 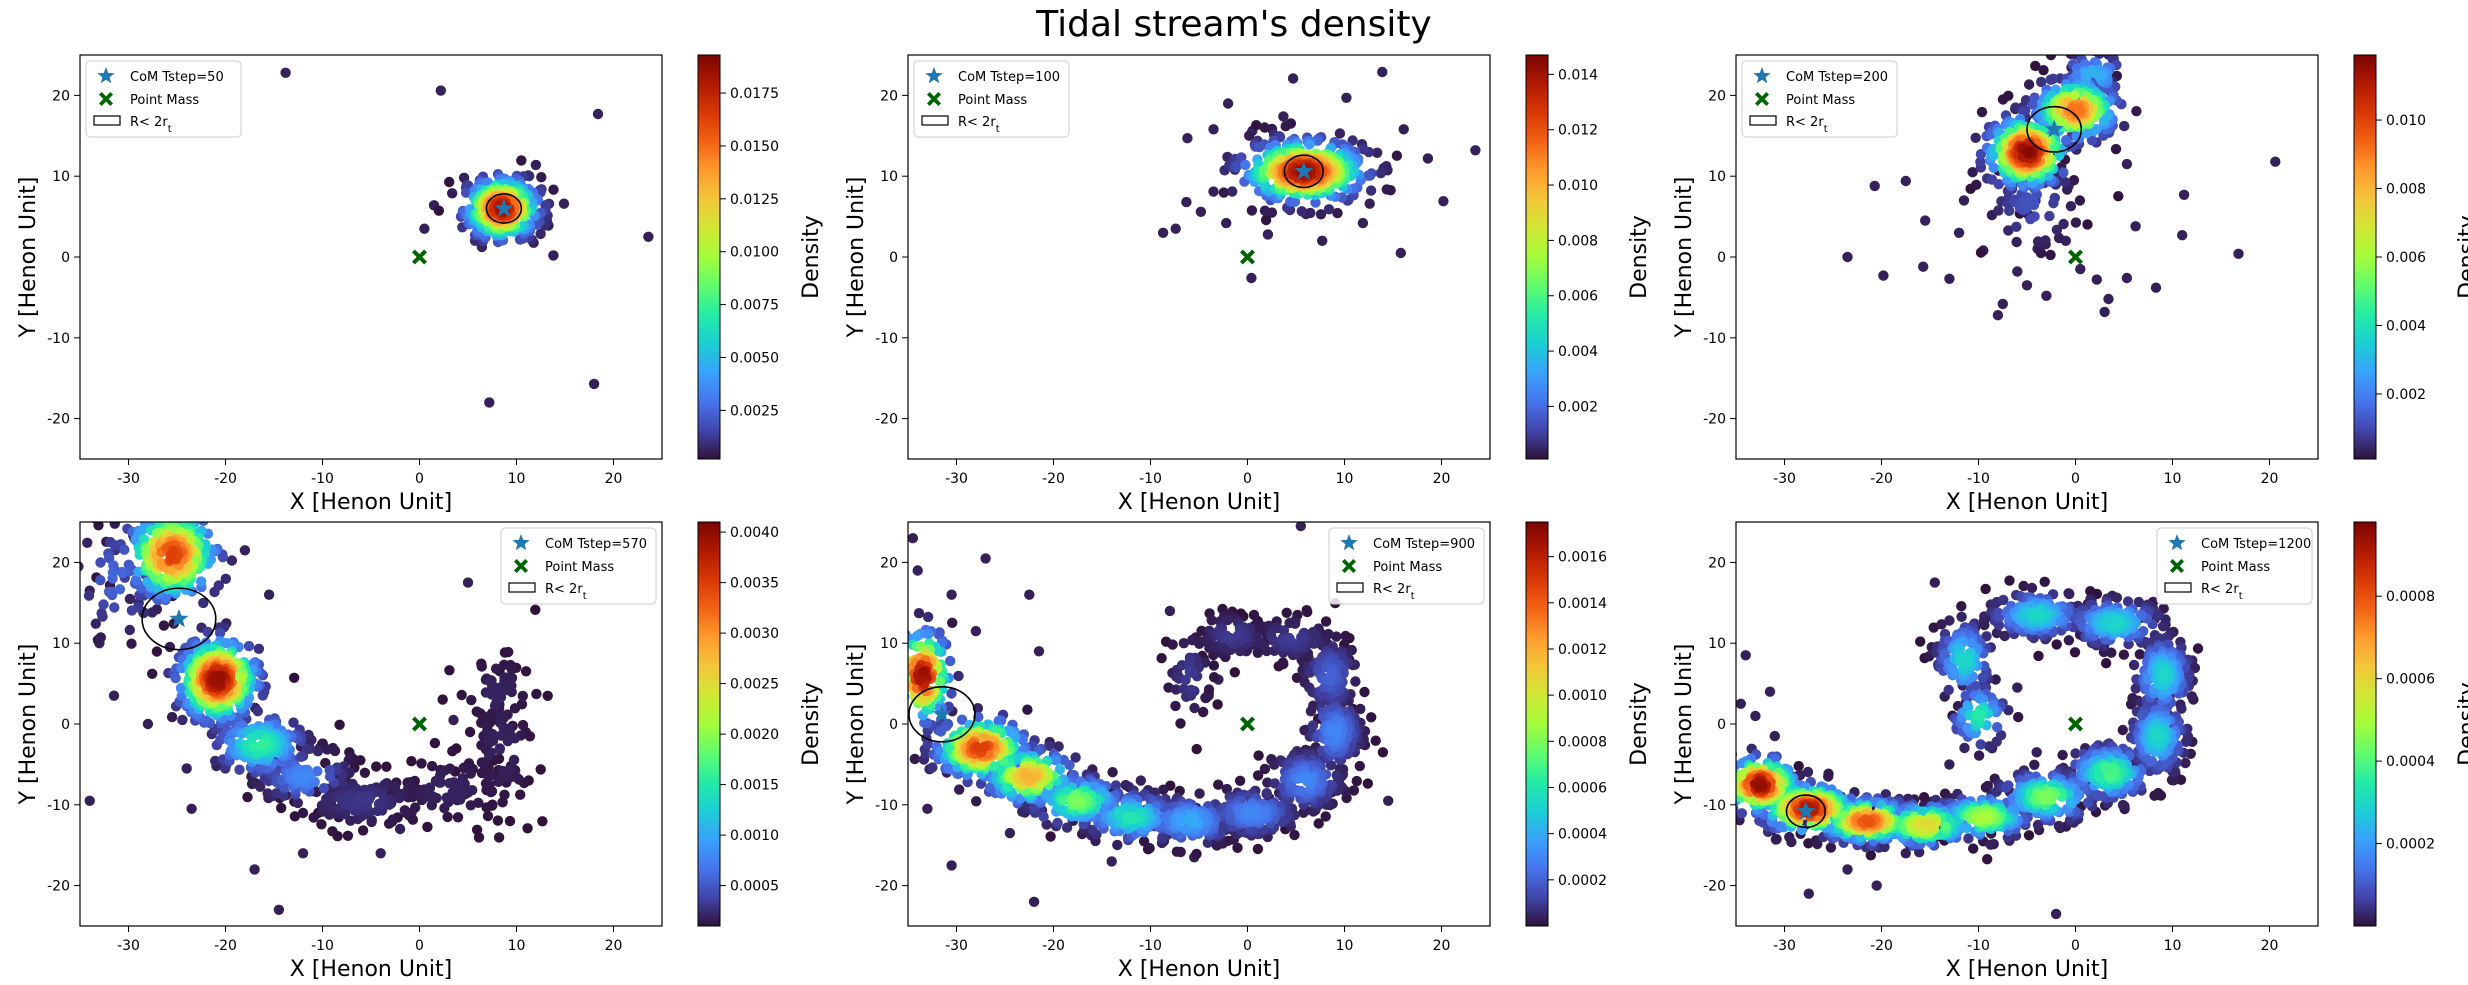 What do you see at coordinates (2406, 121) in the screenshot?
I see `colorbar-tick-label: 0.010` at bounding box center [2406, 121].